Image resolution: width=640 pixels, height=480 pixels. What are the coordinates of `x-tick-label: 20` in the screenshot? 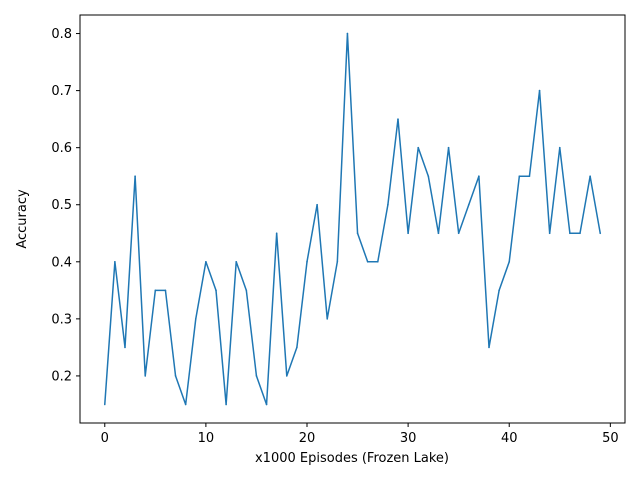 It's located at (307, 438).